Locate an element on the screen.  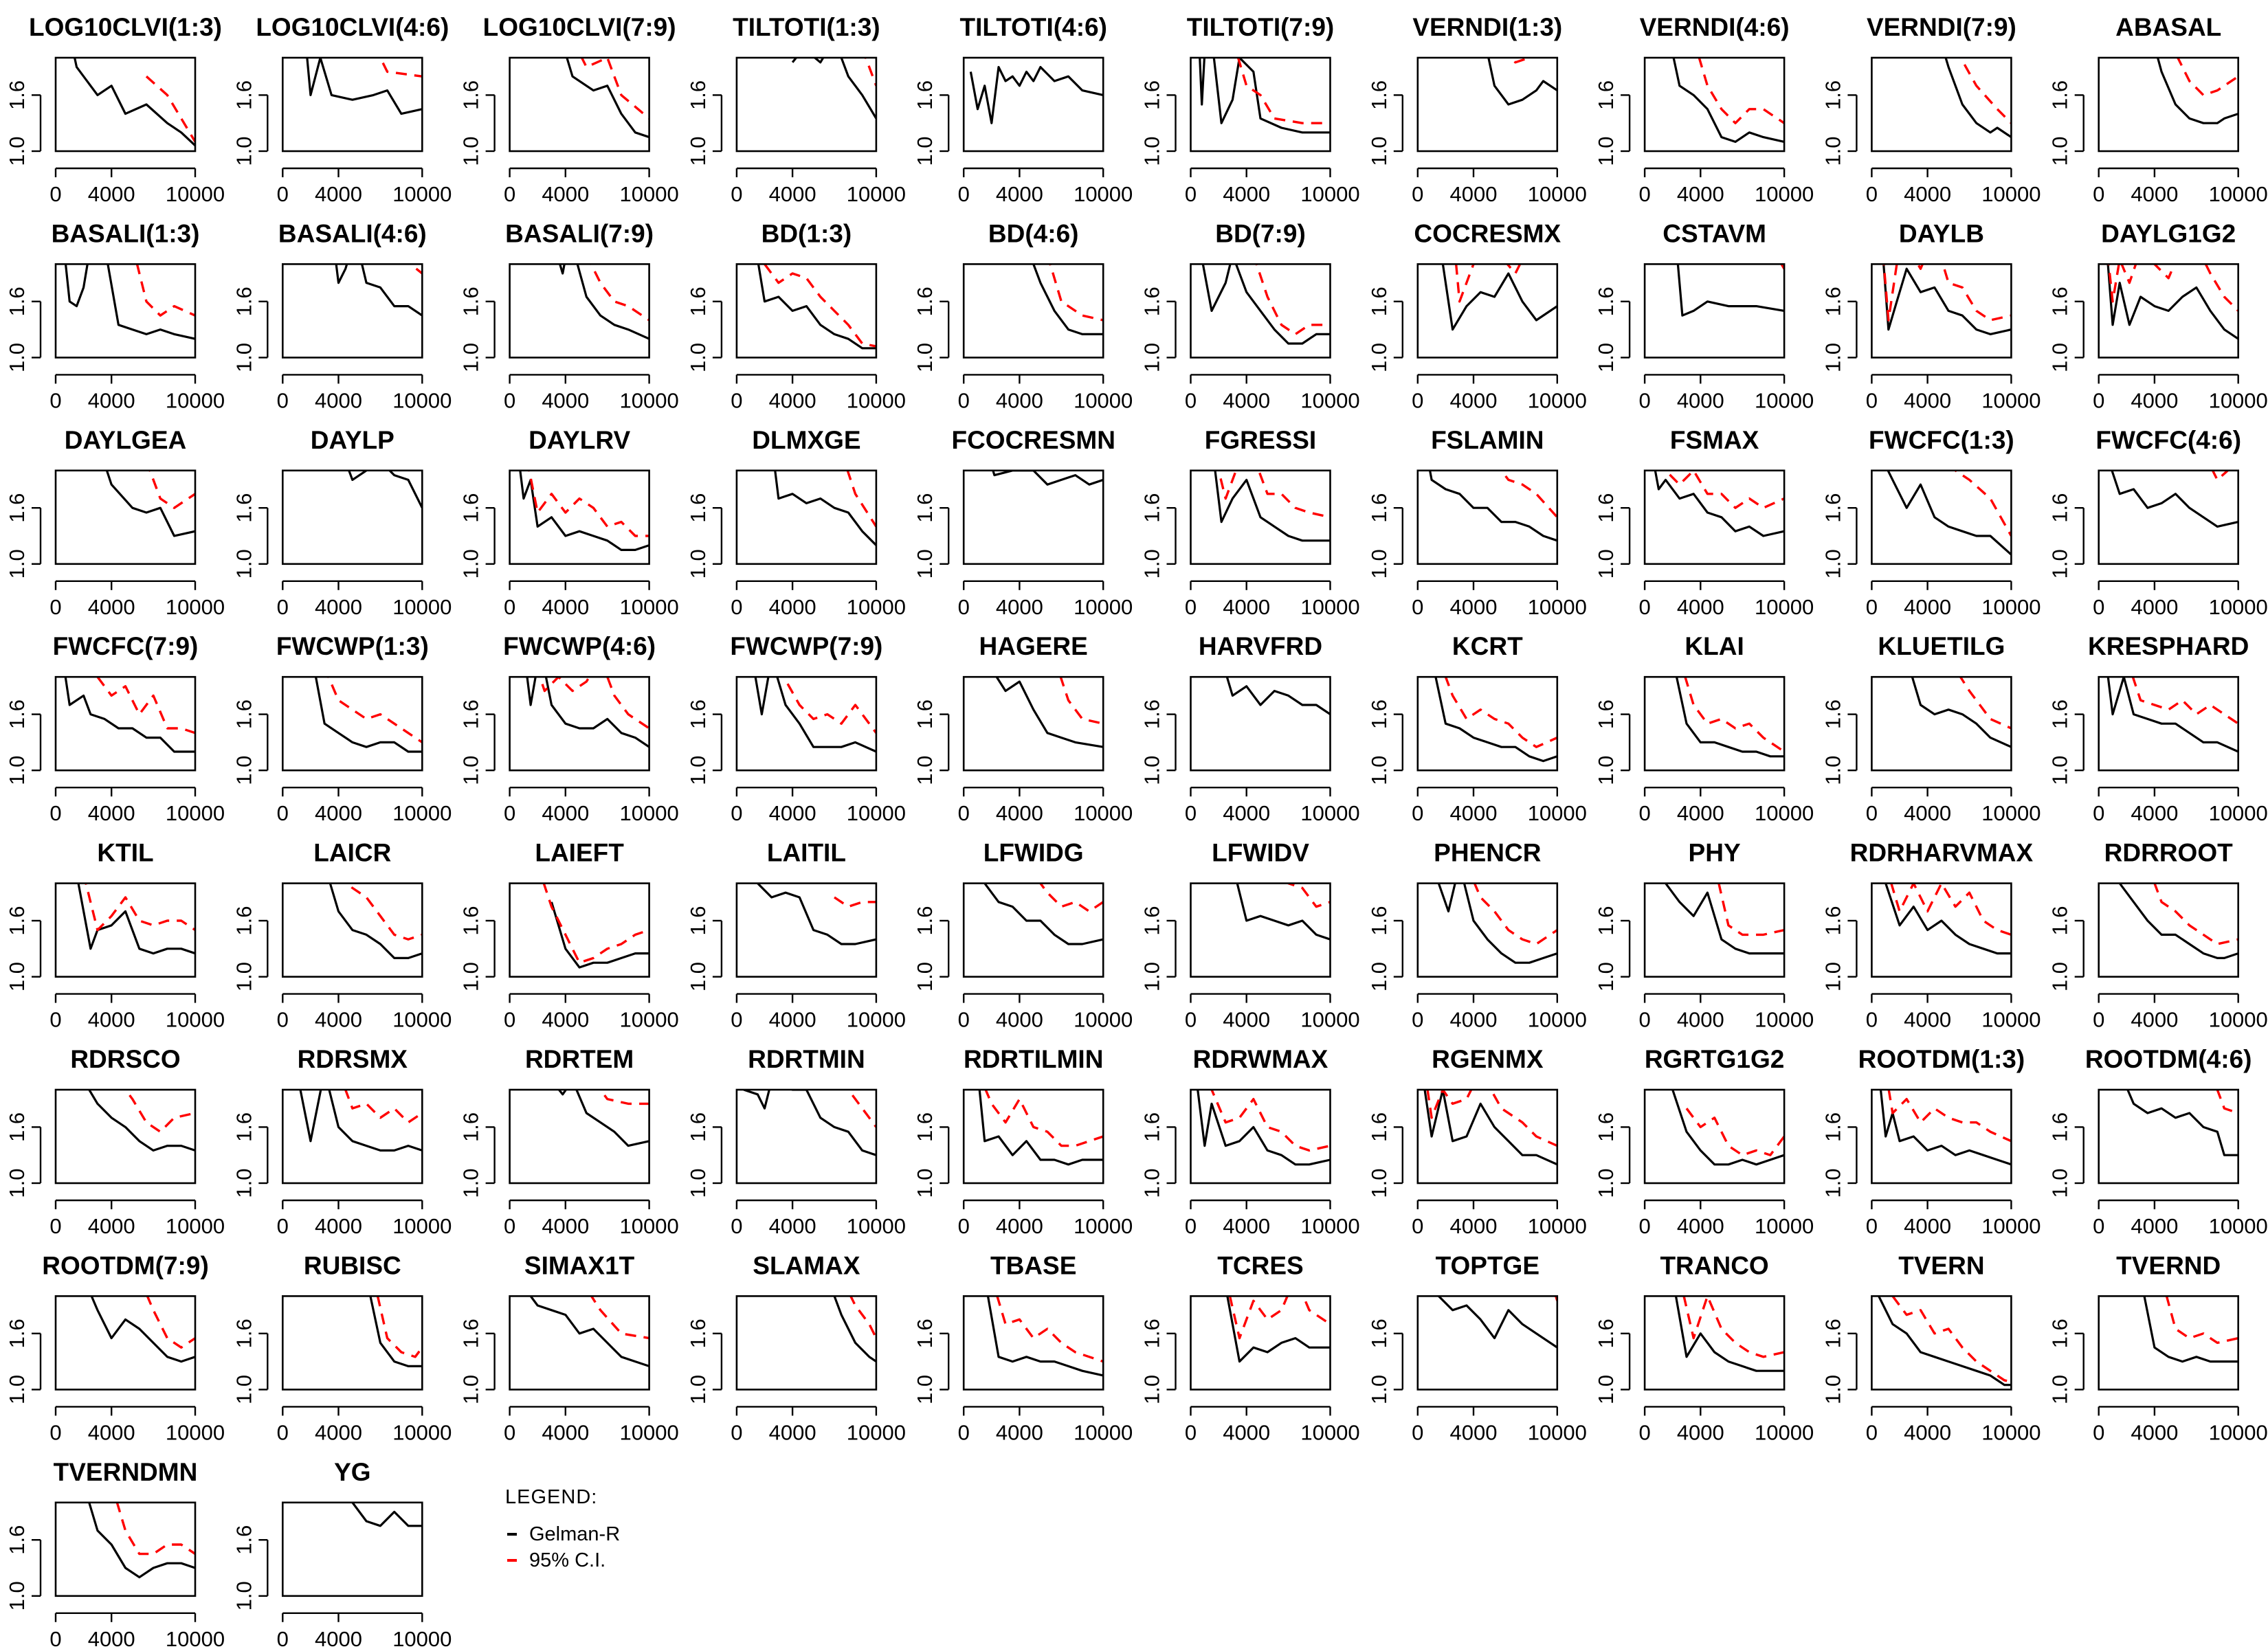
panel-title: COCRESMX is located at coordinates (1488, 233).